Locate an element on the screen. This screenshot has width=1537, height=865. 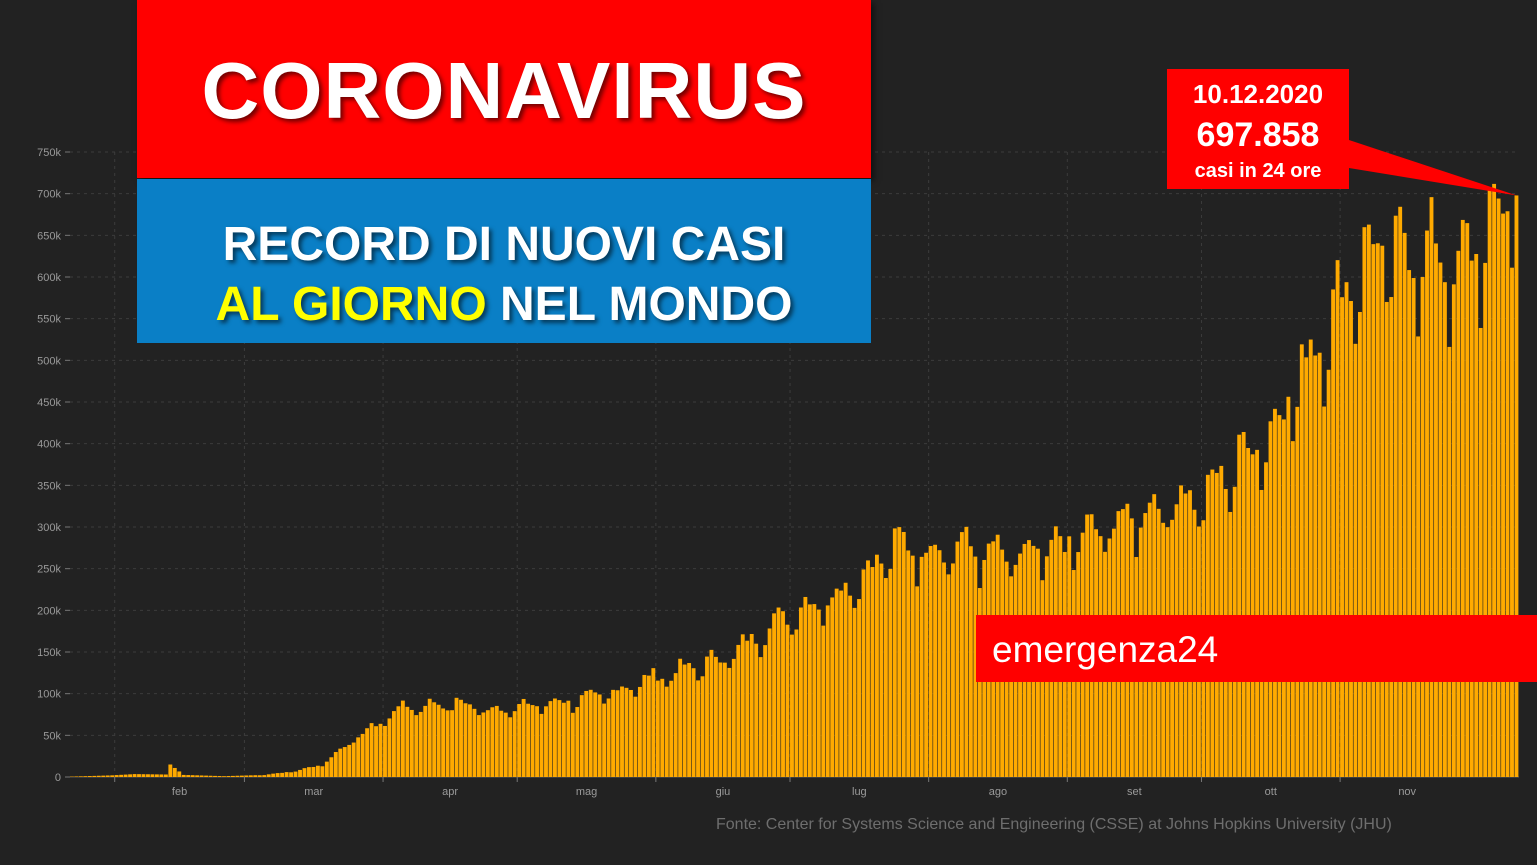
callout-value: 697.858 is located at coordinates (1258, 135).